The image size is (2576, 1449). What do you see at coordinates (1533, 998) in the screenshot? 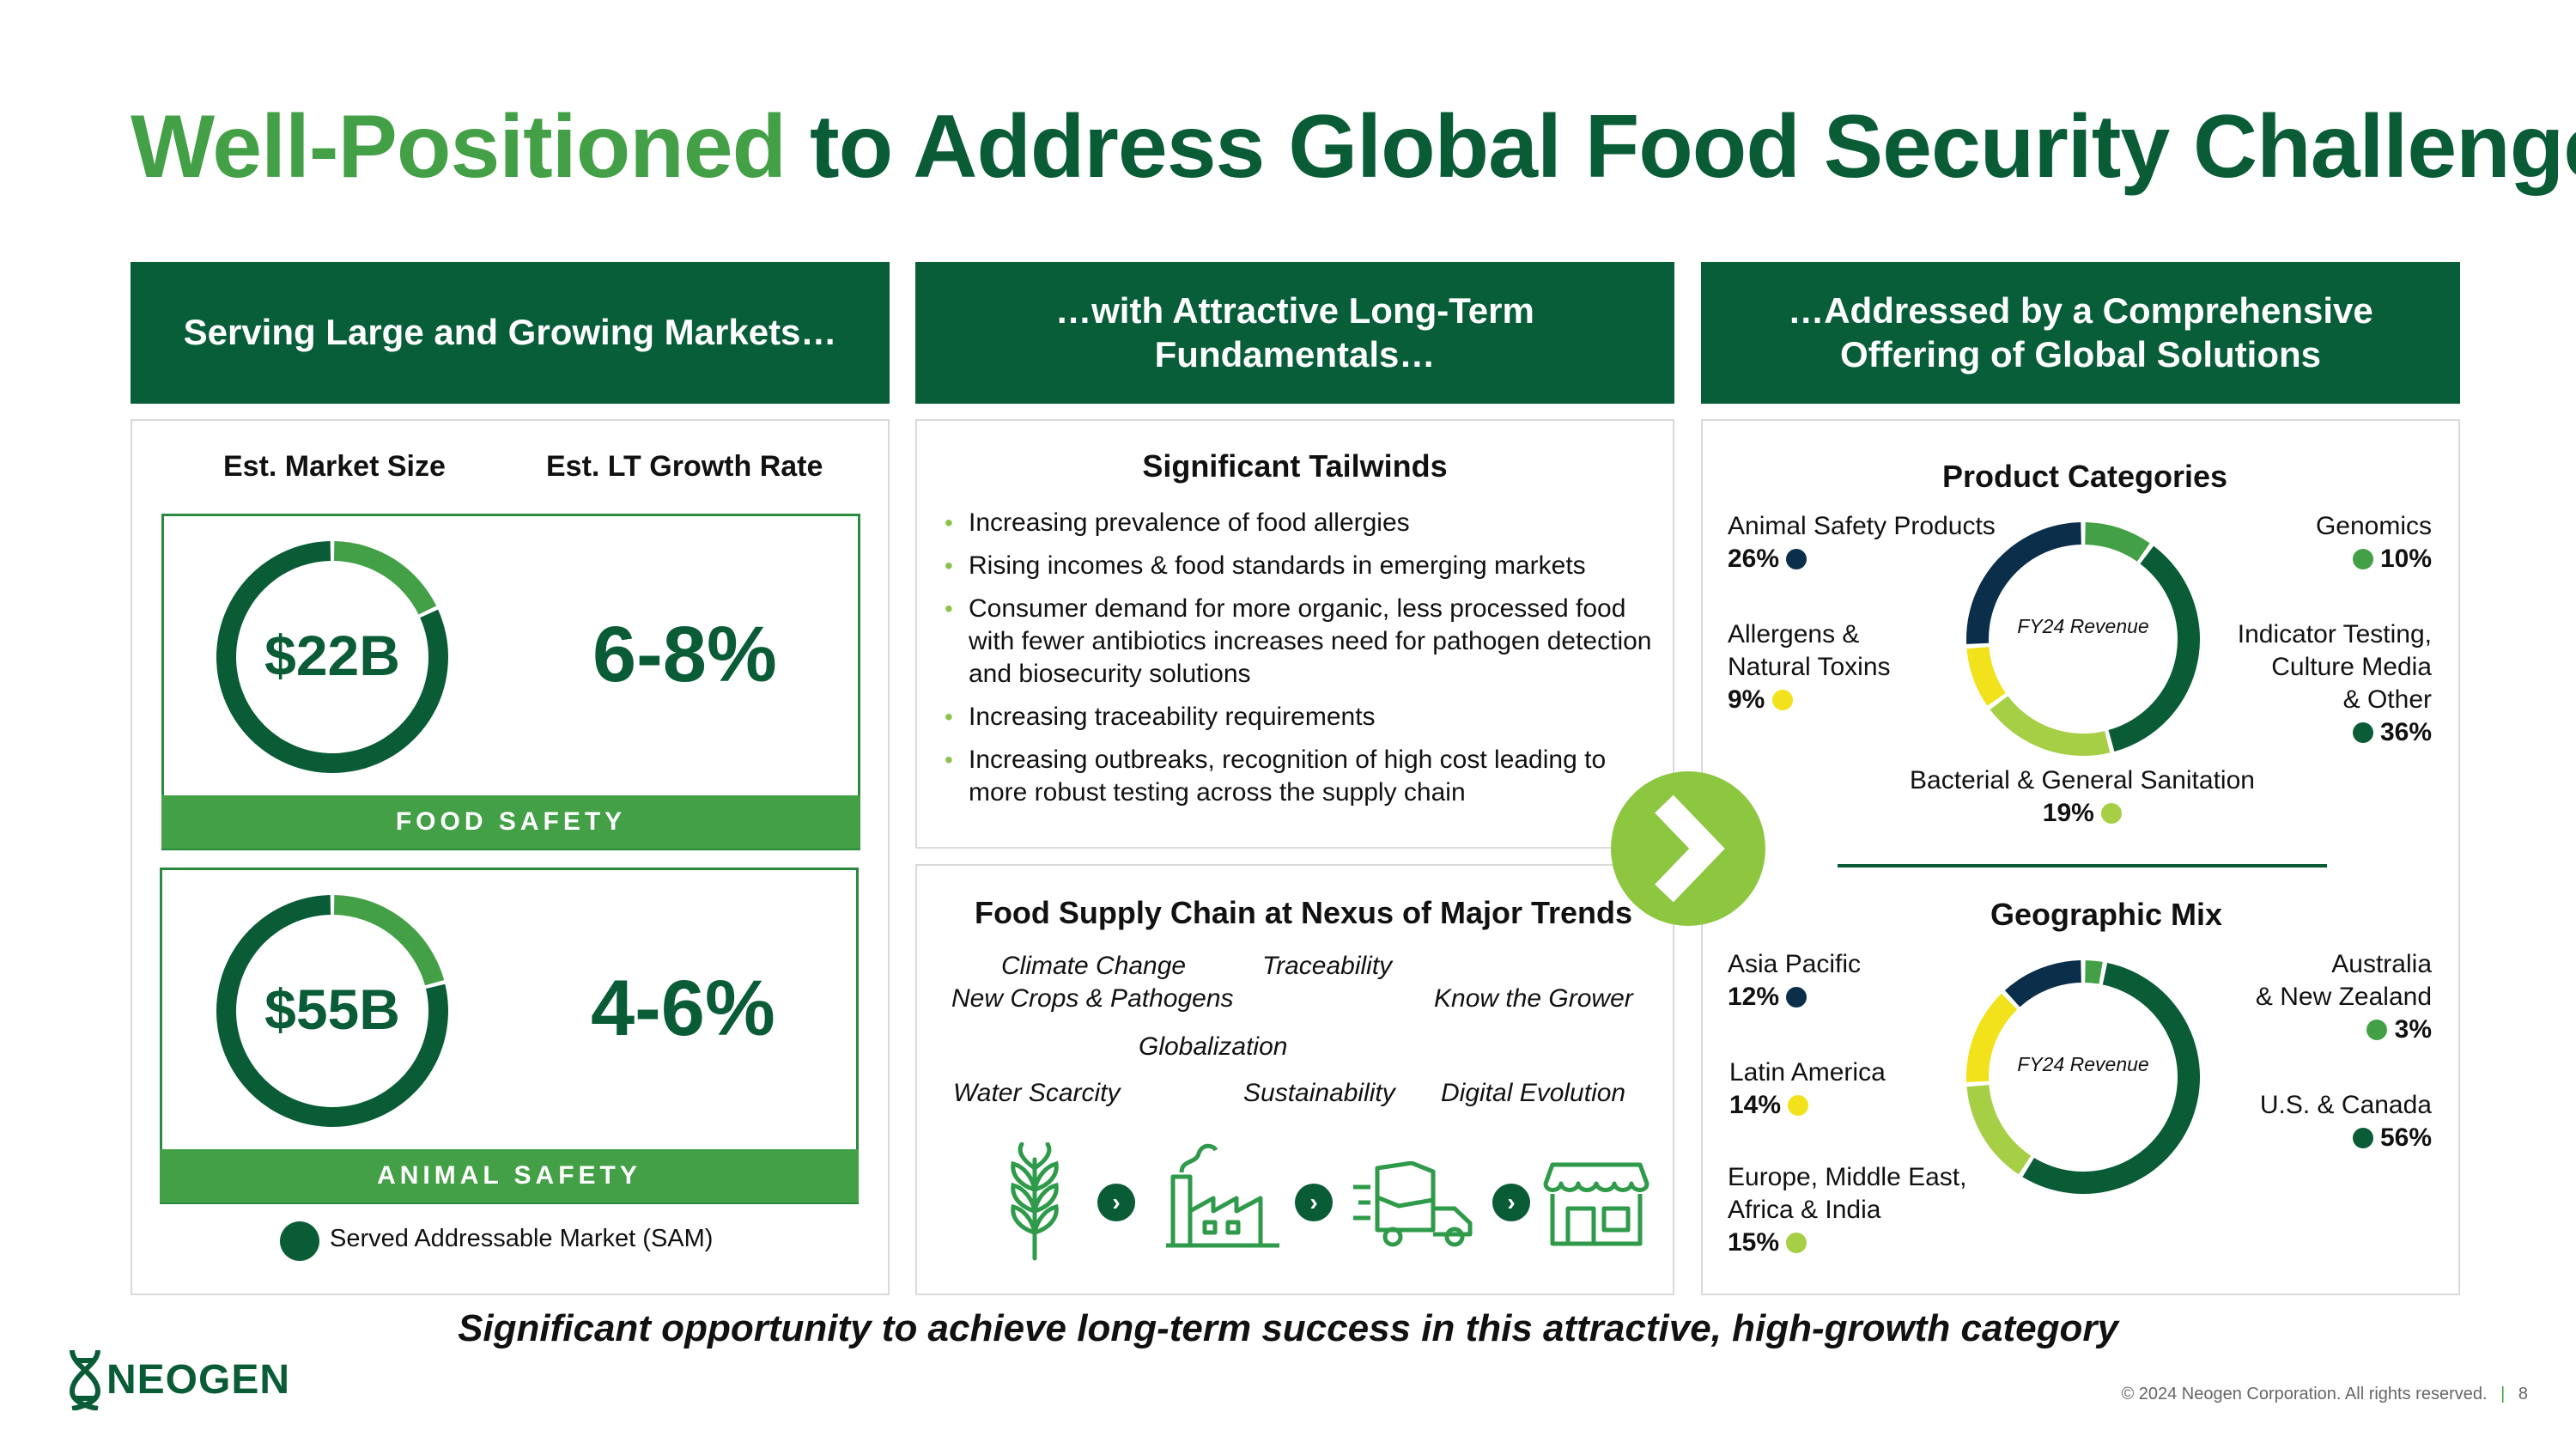
I see `trend-know-the-grower: Know the Grower` at bounding box center [1533, 998].